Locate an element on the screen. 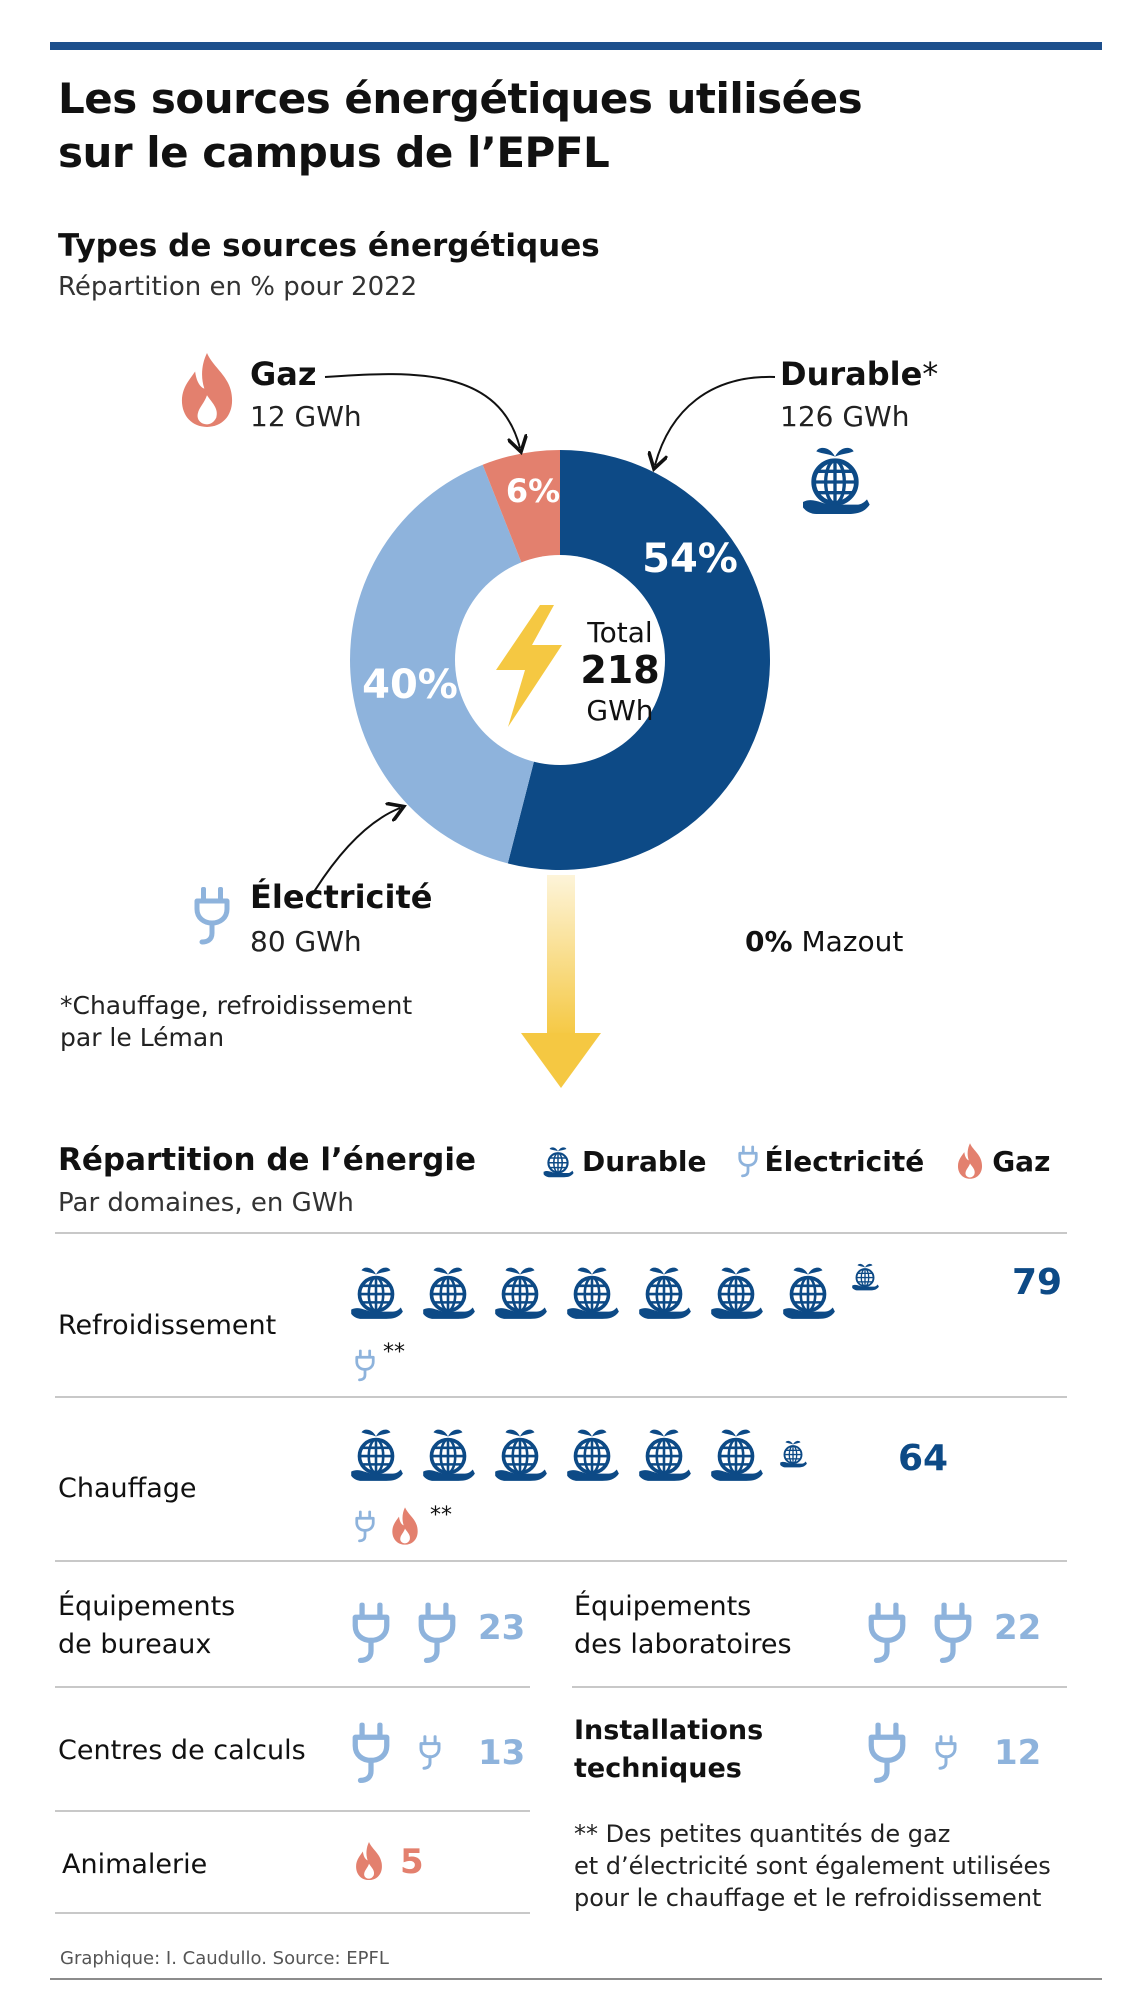  donut-slice-electricite is located at coordinates (455, 664).